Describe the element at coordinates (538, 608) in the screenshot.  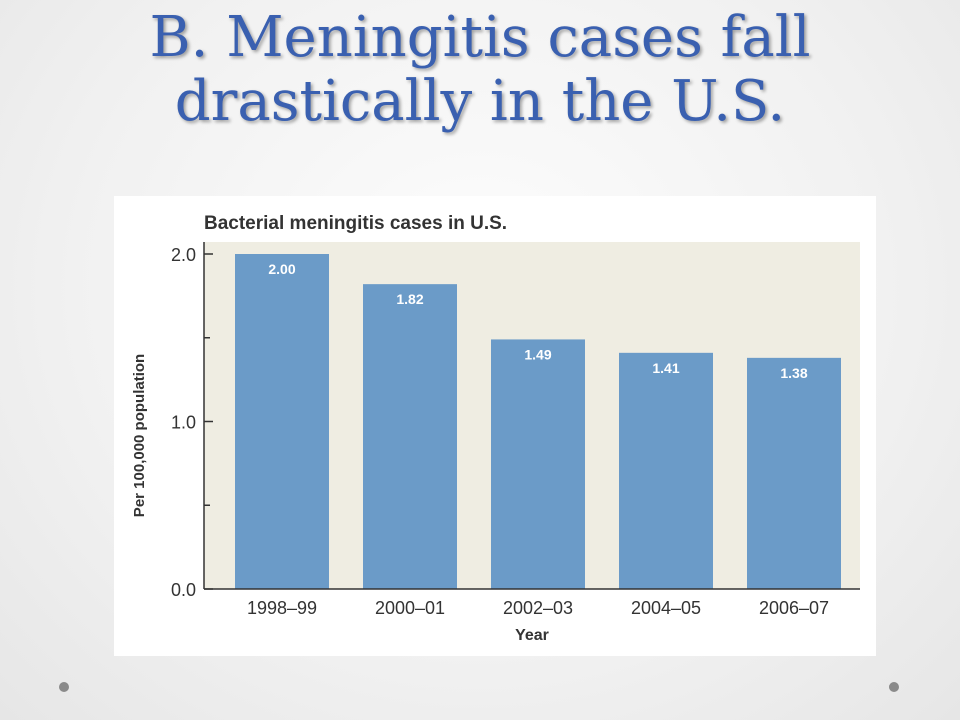
I see `x-tick-label: 2002–03` at that location.